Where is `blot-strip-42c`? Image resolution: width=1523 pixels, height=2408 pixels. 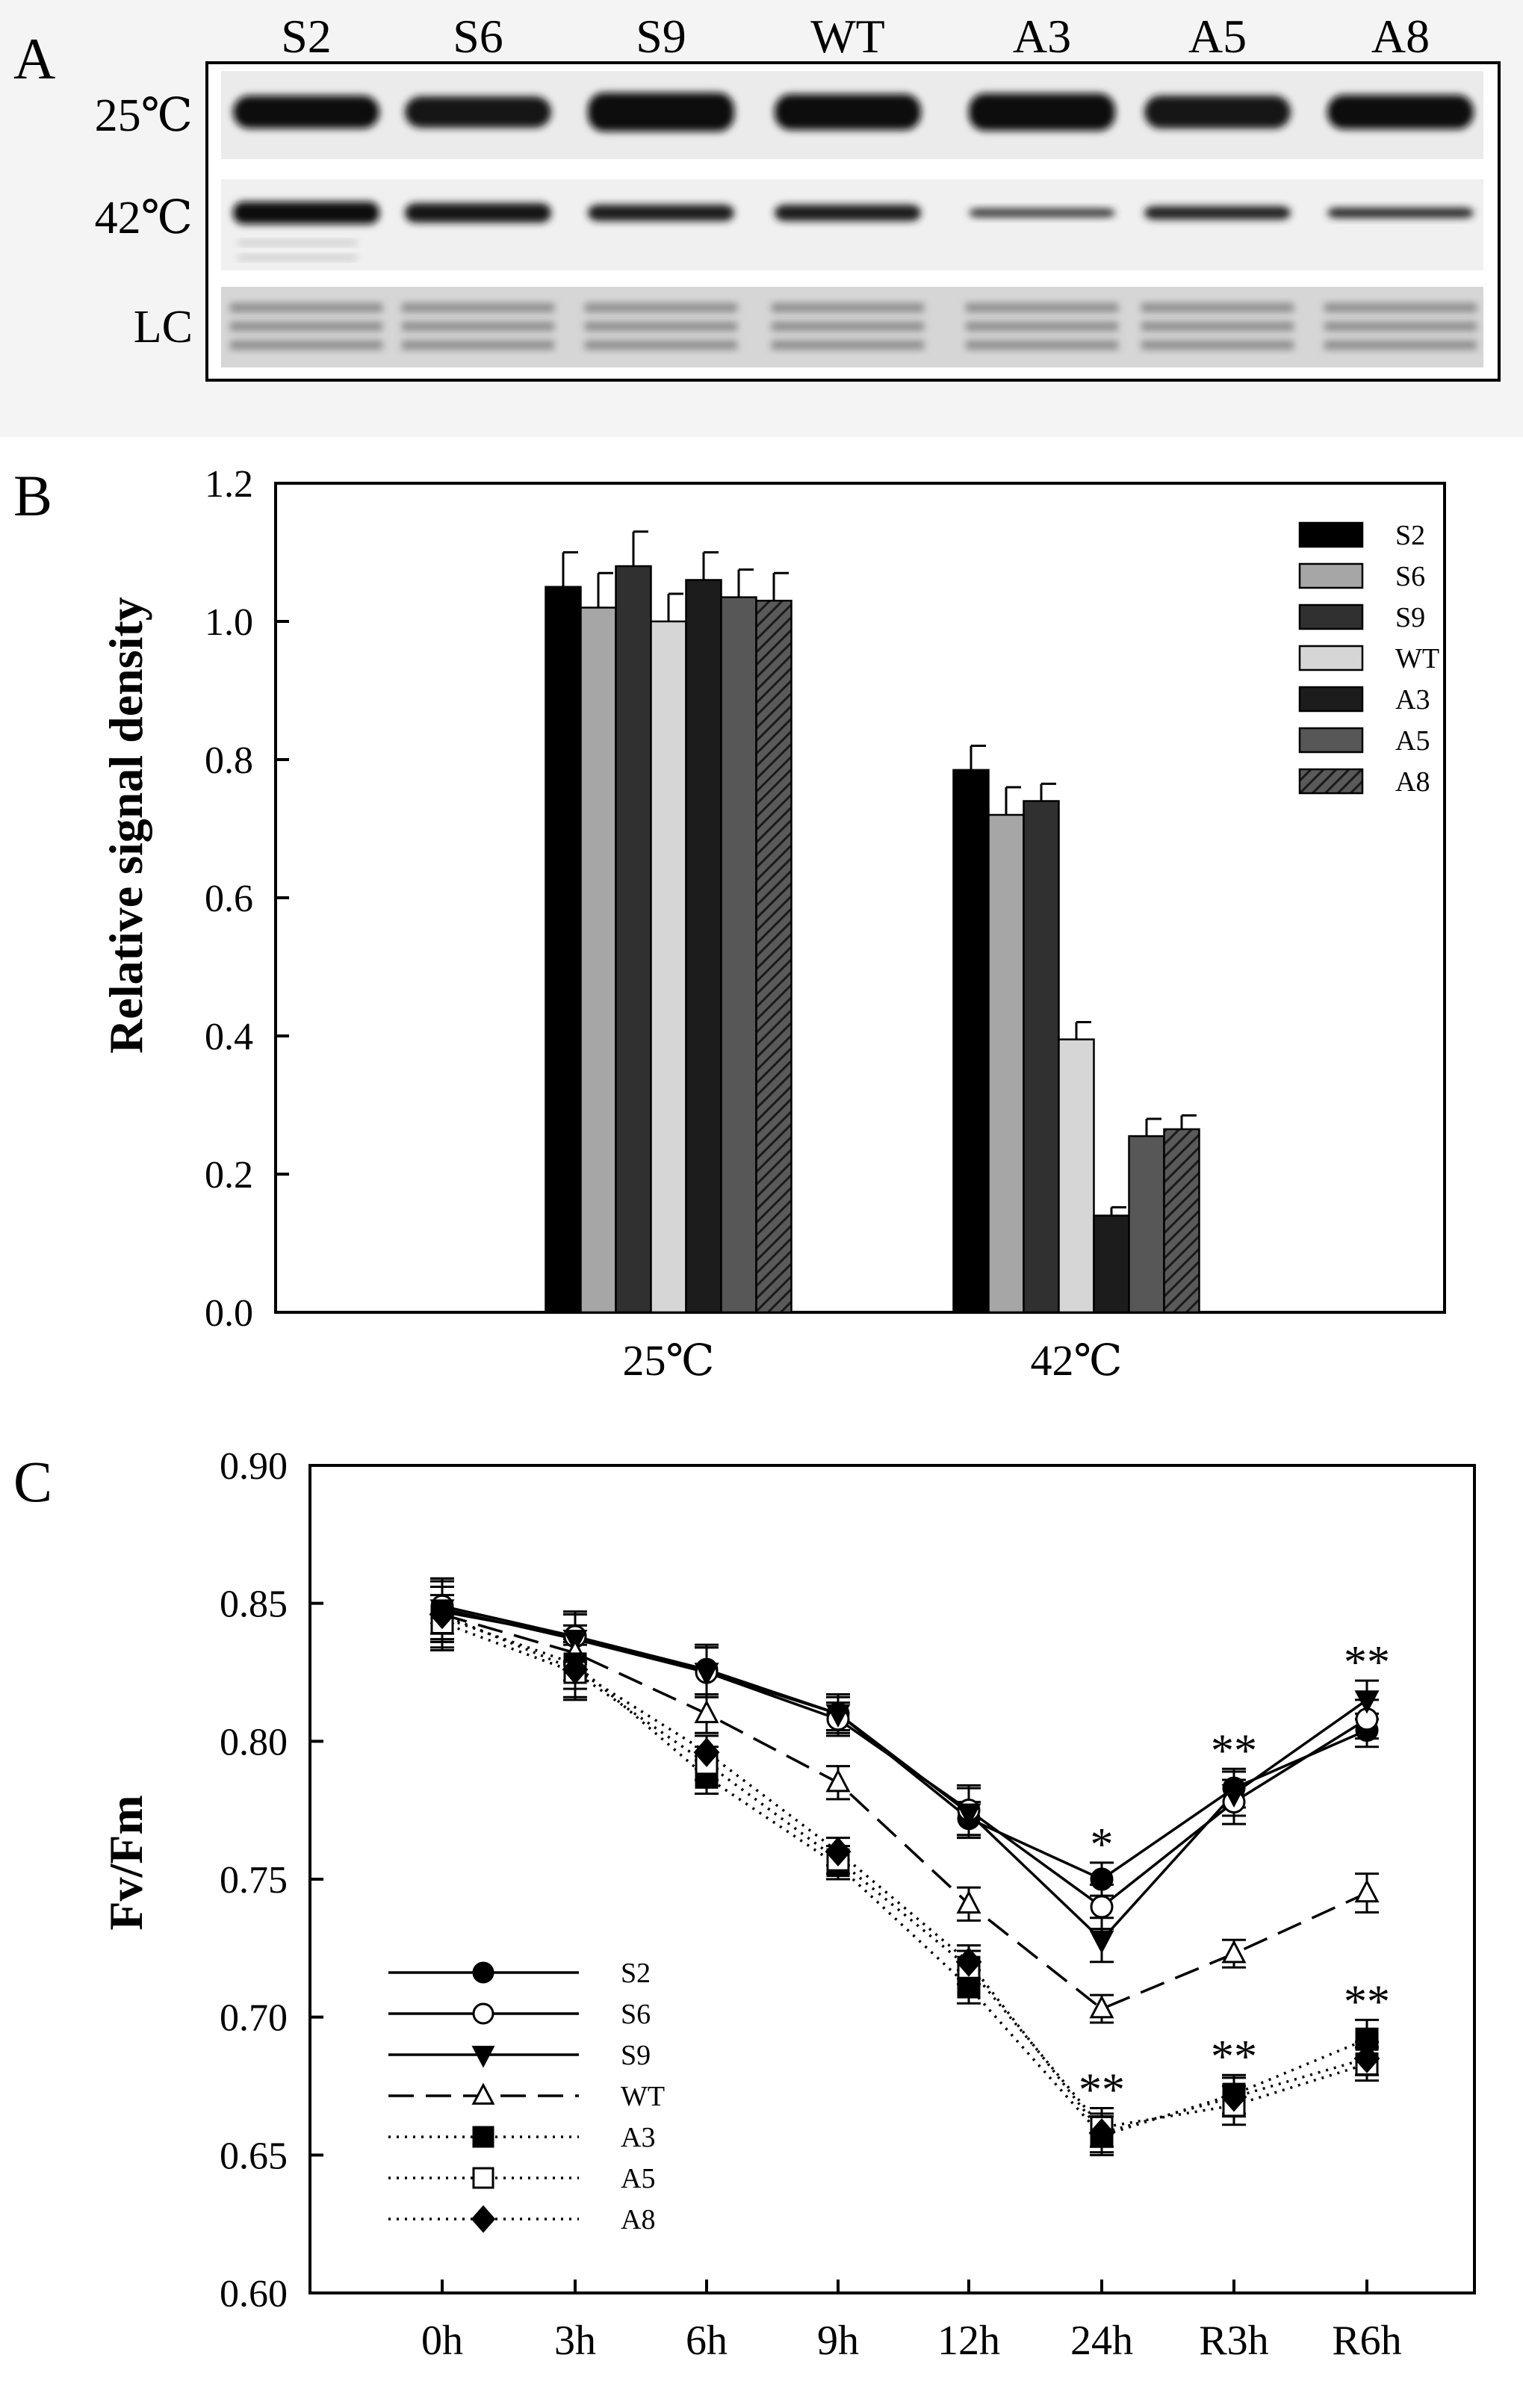
blot-strip-42c is located at coordinates (852, 224).